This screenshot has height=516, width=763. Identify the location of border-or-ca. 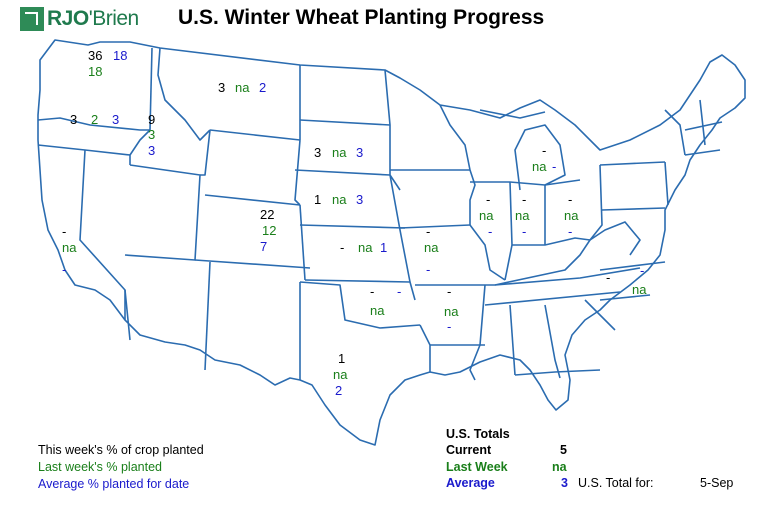
(84, 150).